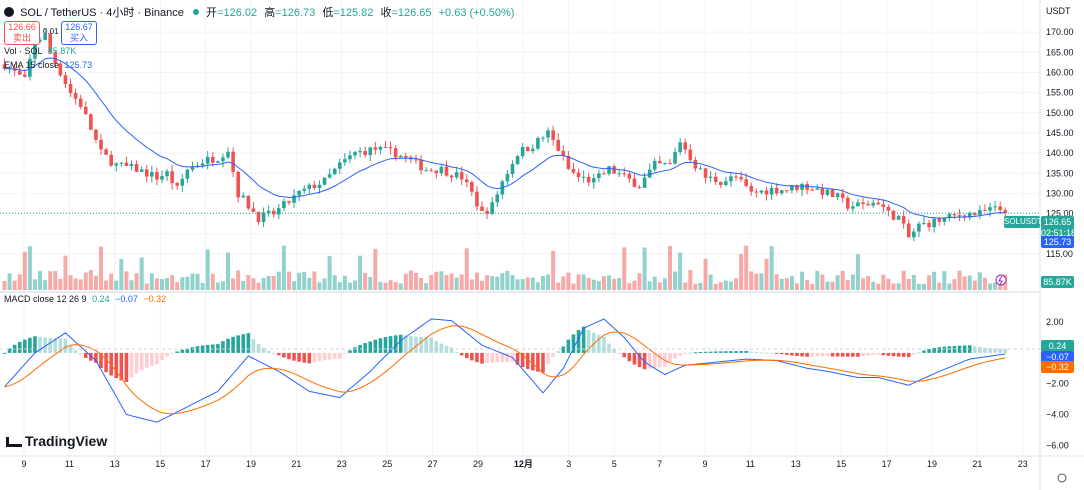 This screenshot has height=490, width=1084. What do you see at coordinates (45, 299) in the screenshot?
I see `macd-label: MACD close 12 26 9` at bounding box center [45, 299].